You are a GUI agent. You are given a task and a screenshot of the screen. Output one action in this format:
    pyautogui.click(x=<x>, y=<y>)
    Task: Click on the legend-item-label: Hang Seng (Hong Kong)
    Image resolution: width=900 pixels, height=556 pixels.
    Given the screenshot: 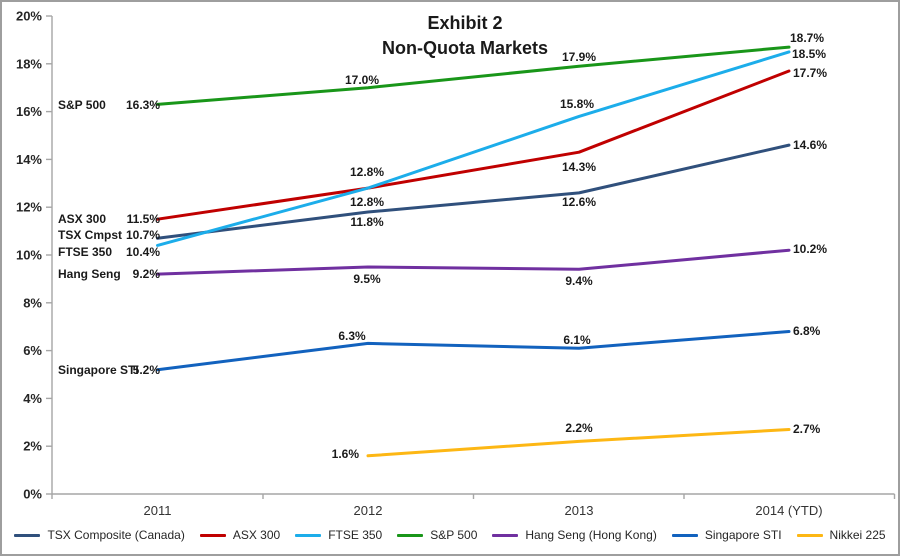 What is the action you would take?
    pyautogui.click(x=591, y=535)
    